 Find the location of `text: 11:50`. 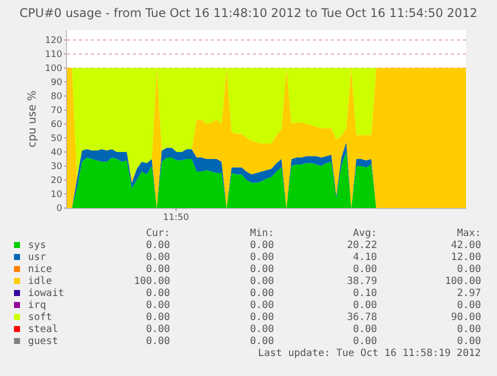

text: 11:50 is located at coordinates (176, 218).